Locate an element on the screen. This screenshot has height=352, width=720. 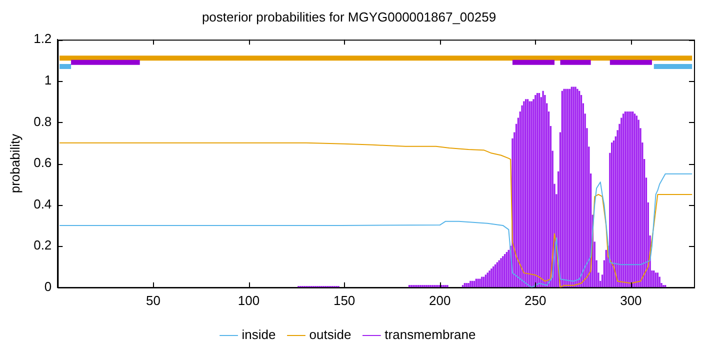
y-axis-title: probability is located at coordinates (14, 163).